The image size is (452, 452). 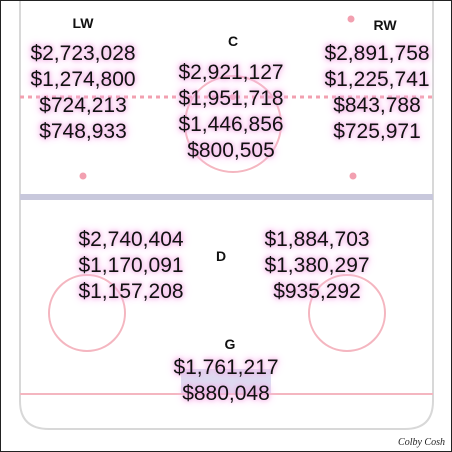 I want to click on d-left-salaries: $2,740,404 $1,170,091 $1,157,208, so click(x=130, y=266).